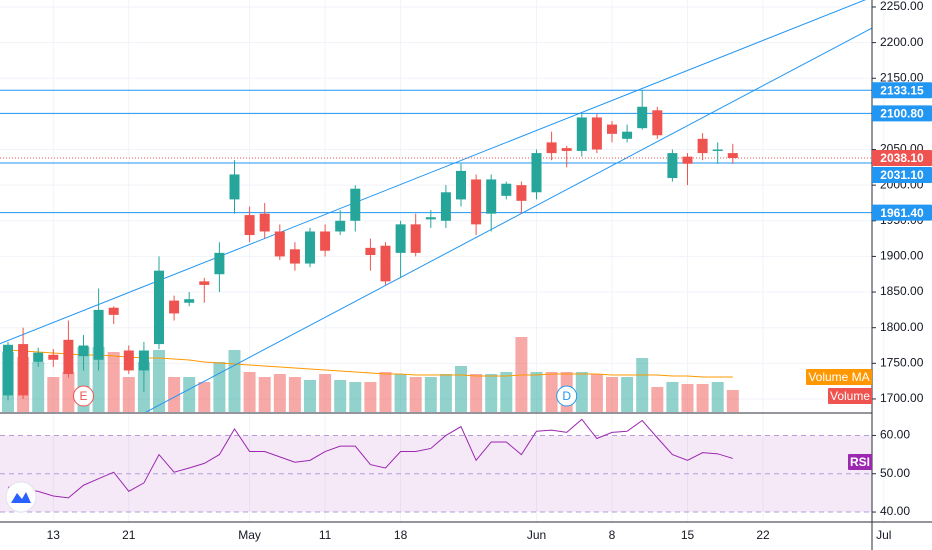  Describe the element at coordinates (612, 535) in the screenshot. I see `x-tick-label: 8` at that location.